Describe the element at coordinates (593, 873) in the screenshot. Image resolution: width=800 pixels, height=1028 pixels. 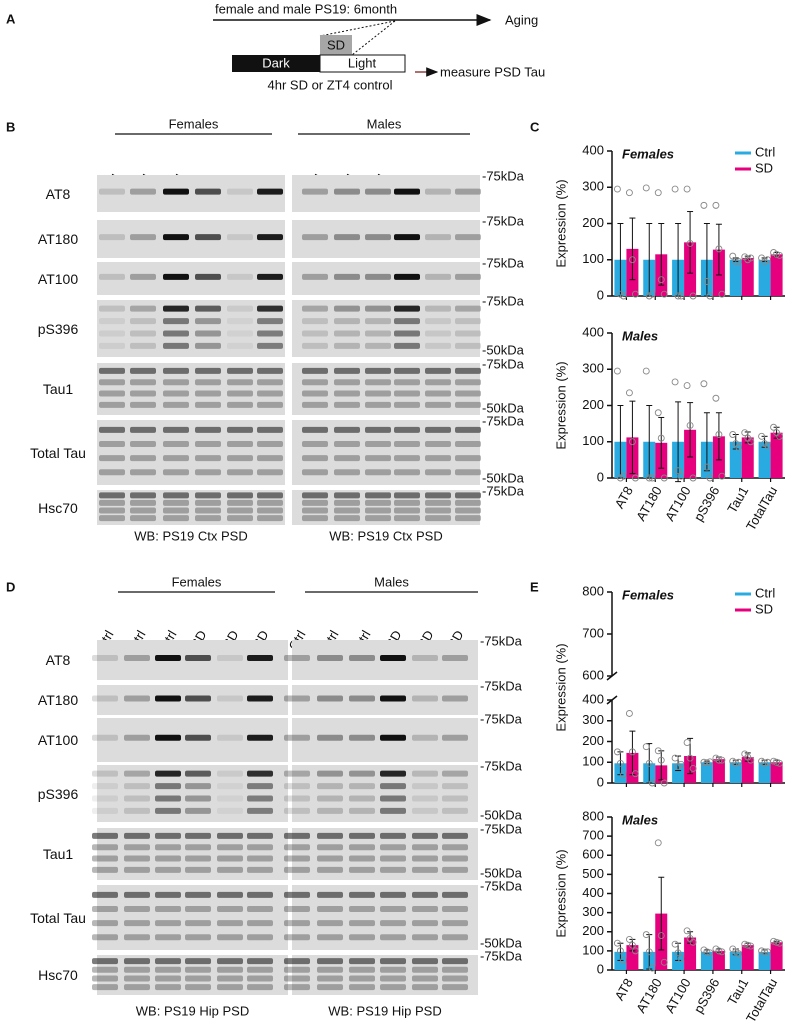
I see `y-tick-label: 500` at that location.